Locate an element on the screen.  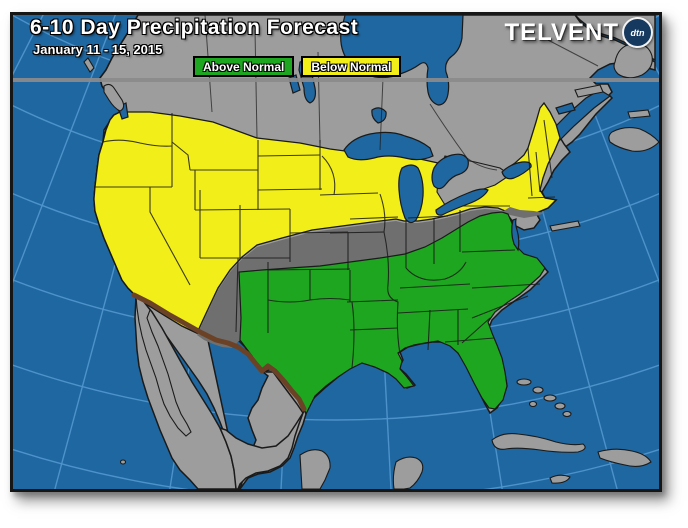
great-lakes is located at coordinates (437, 177).